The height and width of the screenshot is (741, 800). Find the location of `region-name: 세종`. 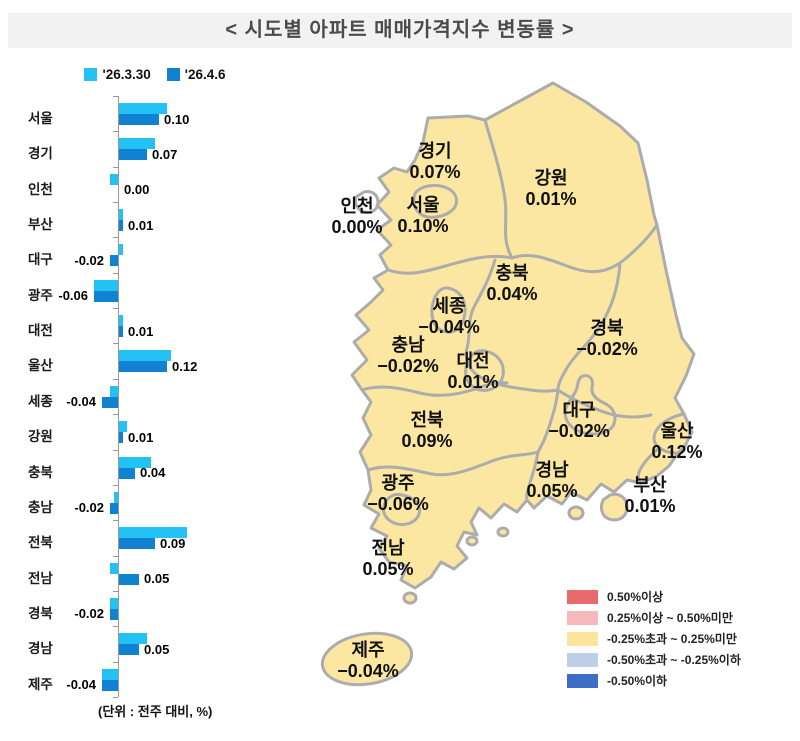

region-name: 세종 is located at coordinates (448, 306).